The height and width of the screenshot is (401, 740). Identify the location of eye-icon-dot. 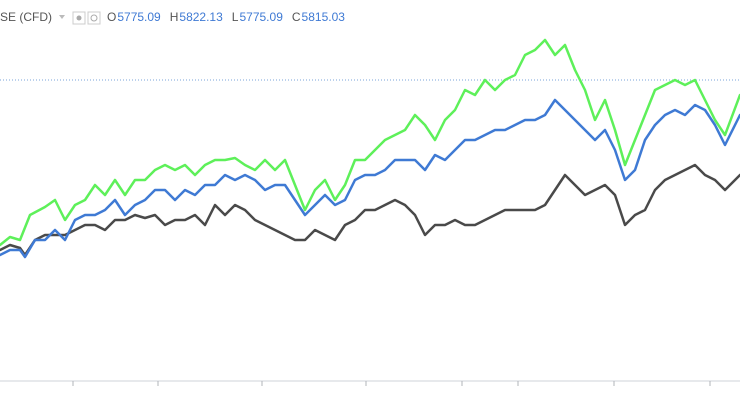
(79, 18).